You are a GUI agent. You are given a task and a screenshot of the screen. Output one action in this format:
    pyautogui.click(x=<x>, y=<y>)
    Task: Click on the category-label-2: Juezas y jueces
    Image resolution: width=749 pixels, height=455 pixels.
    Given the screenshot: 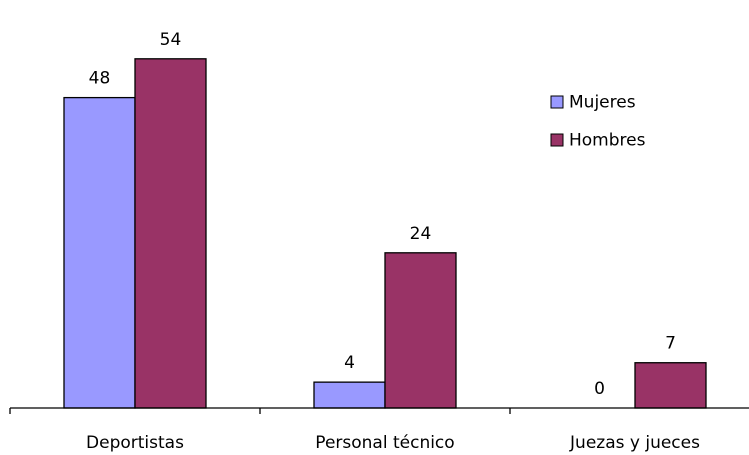 What is the action you would take?
    pyautogui.click(x=634, y=443)
    